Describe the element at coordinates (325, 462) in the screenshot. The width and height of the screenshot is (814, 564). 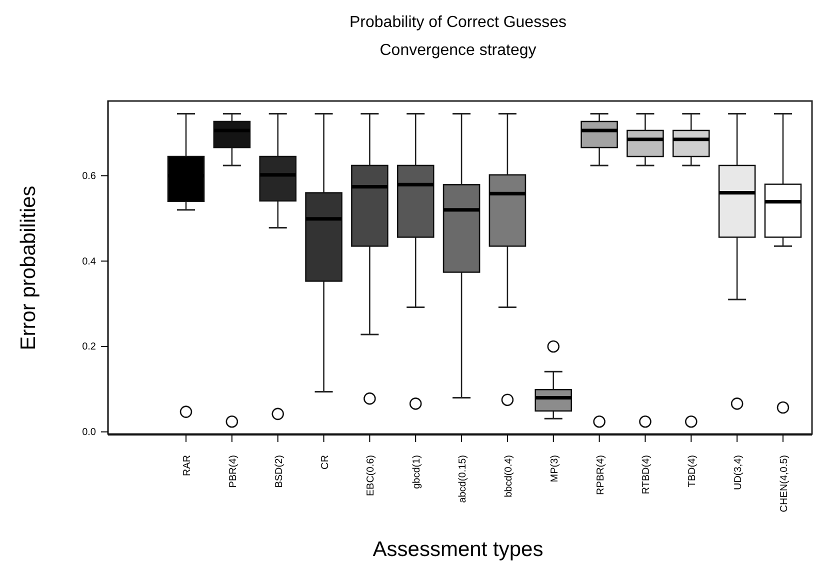
I see `x-tick-label: CR` at that location.